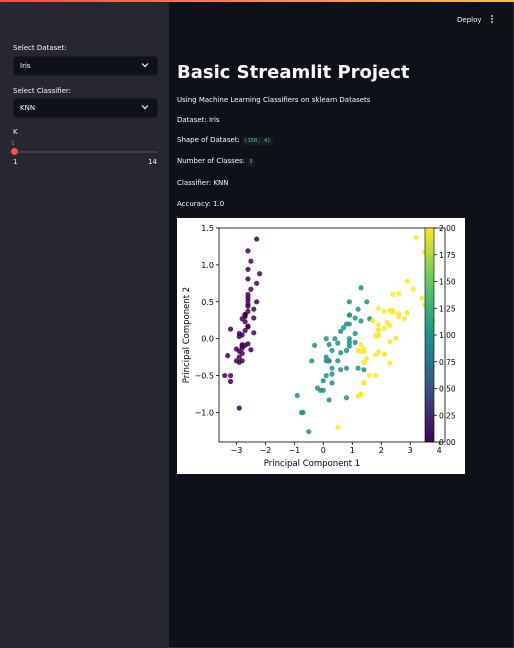 Image resolution: width=514 pixels, height=648 pixels. I want to click on k-slider-max: 14, so click(152, 162).